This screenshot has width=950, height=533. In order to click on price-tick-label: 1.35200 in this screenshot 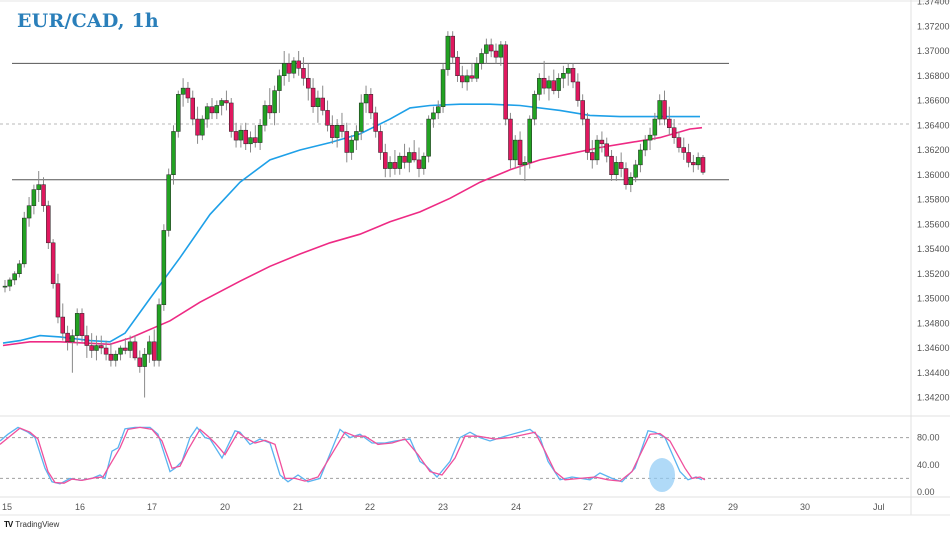, I will do `click(933, 274)`.